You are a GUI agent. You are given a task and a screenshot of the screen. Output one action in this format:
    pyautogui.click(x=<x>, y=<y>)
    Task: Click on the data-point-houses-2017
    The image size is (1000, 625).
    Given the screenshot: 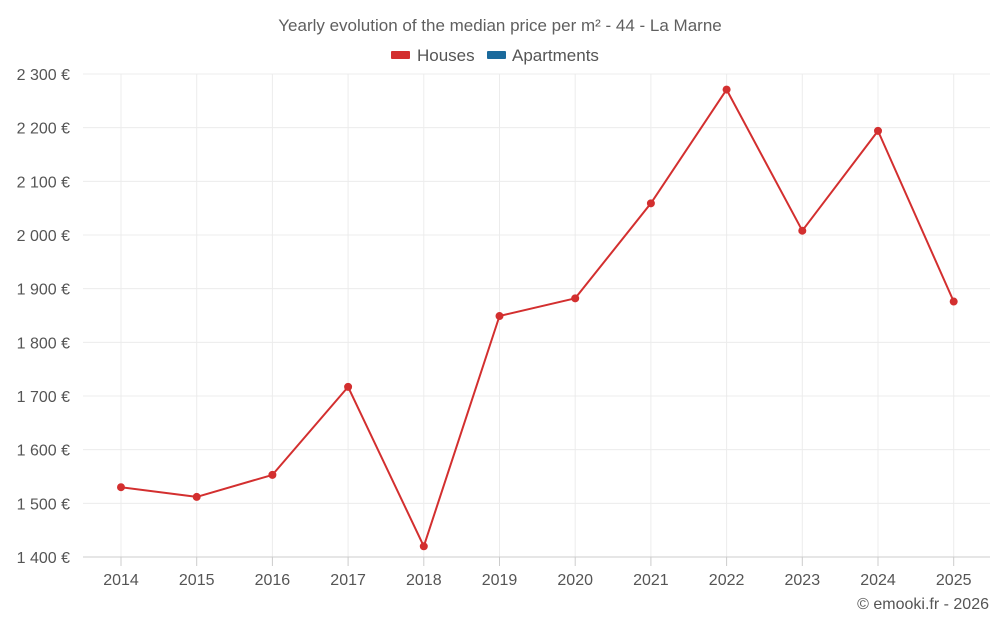 What is the action you would take?
    pyautogui.click(x=348, y=386)
    